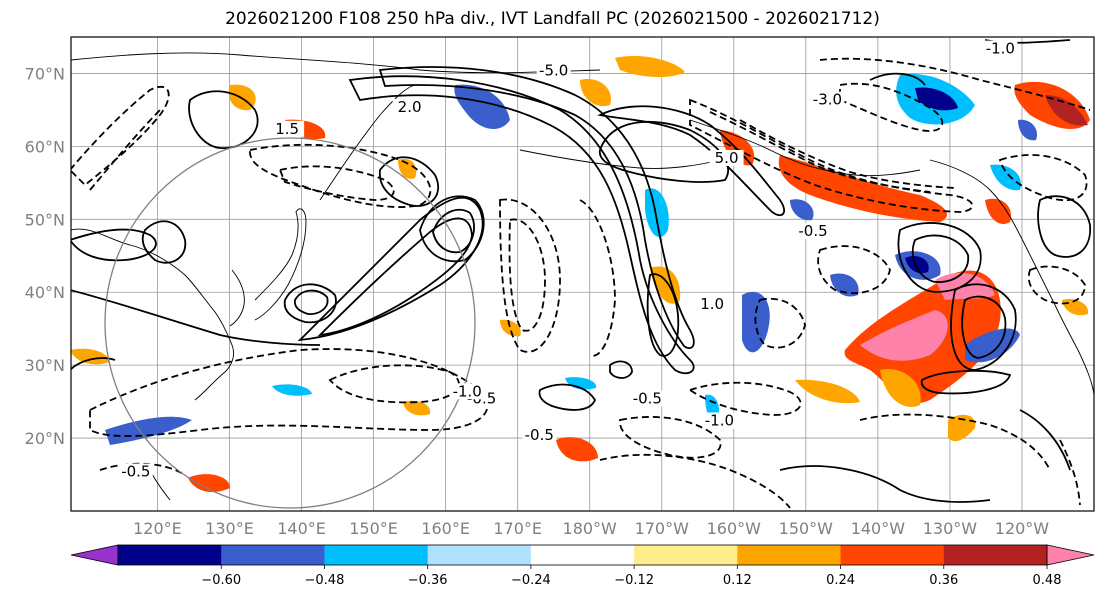 The width and height of the screenshot is (1105, 604). I want to click on colorbar-tick-label: −0.12, so click(634, 580).